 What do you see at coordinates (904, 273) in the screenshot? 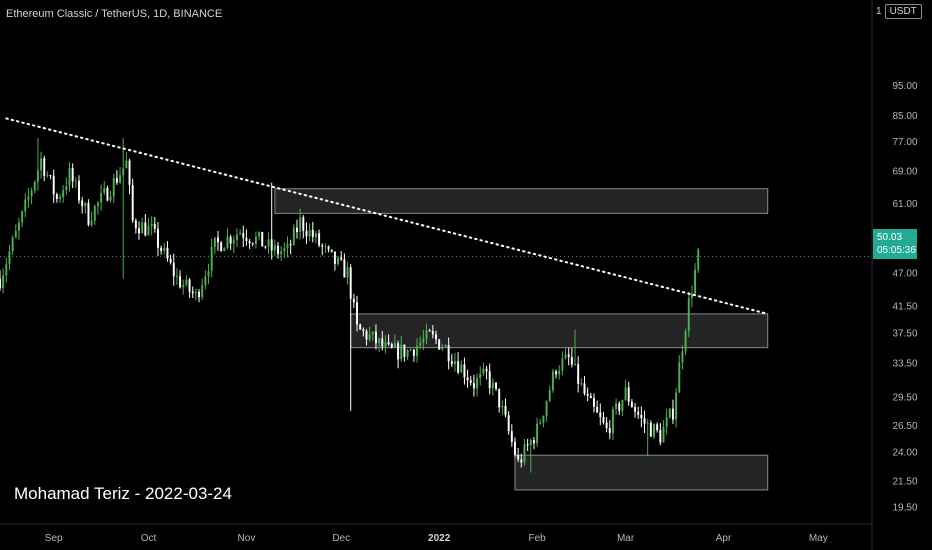
I see `price-tick-label: 47.00` at bounding box center [904, 273].